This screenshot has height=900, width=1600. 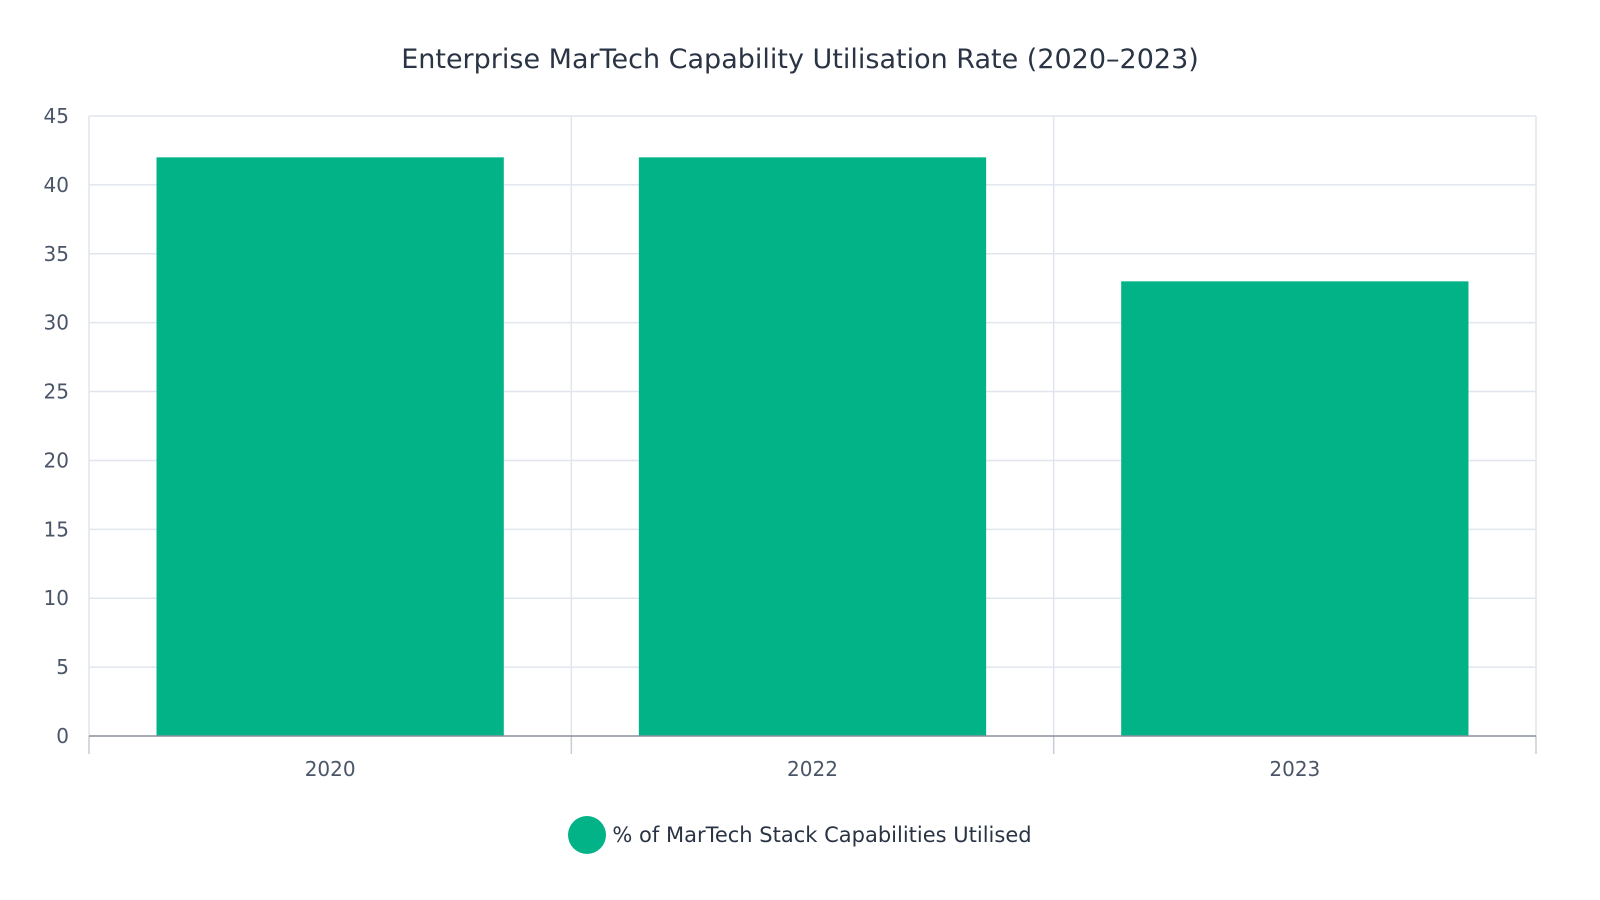 What do you see at coordinates (1295, 508) in the screenshot?
I see `bar-2023` at bounding box center [1295, 508].